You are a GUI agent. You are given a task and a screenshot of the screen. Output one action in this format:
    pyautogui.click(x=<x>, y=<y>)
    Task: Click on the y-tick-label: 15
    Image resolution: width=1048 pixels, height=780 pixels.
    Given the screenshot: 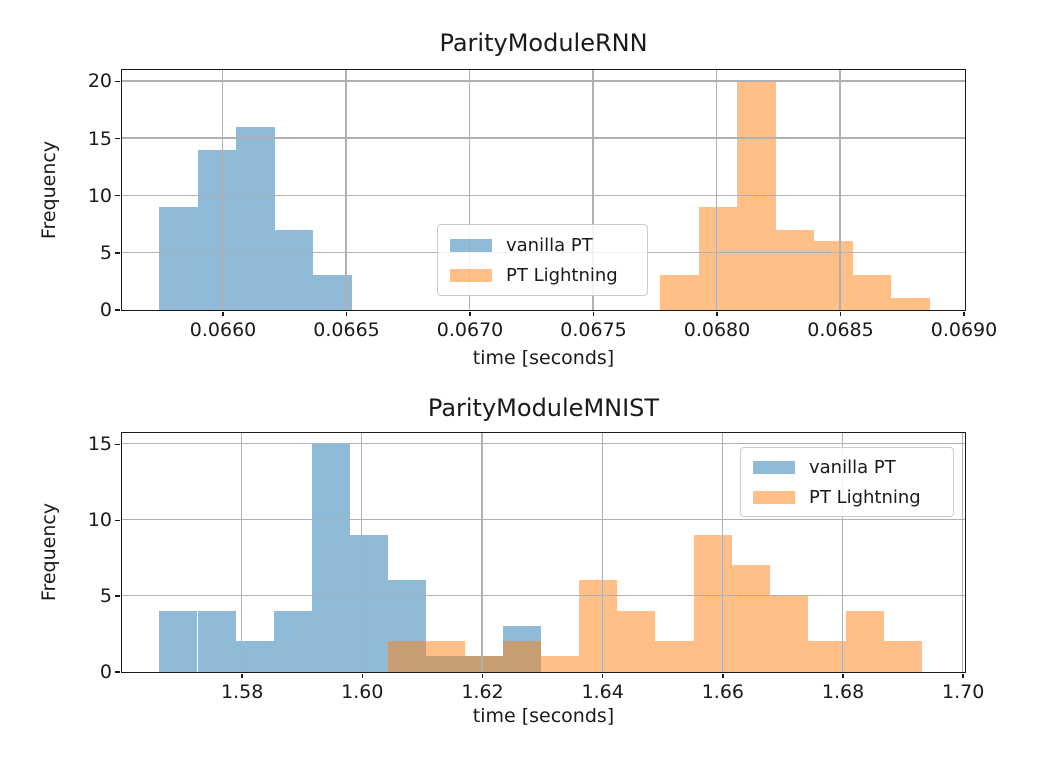 What is the action you would take?
    pyautogui.click(x=99, y=444)
    